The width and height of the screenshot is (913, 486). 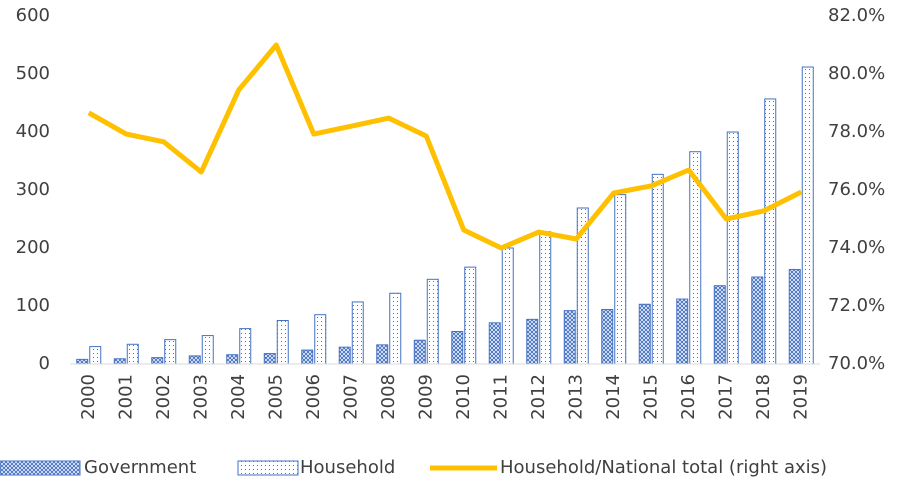 What do you see at coordinates (856, 305) in the screenshot?
I see `y2-tick-label: 72.0%` at bounding box center [856, 305].